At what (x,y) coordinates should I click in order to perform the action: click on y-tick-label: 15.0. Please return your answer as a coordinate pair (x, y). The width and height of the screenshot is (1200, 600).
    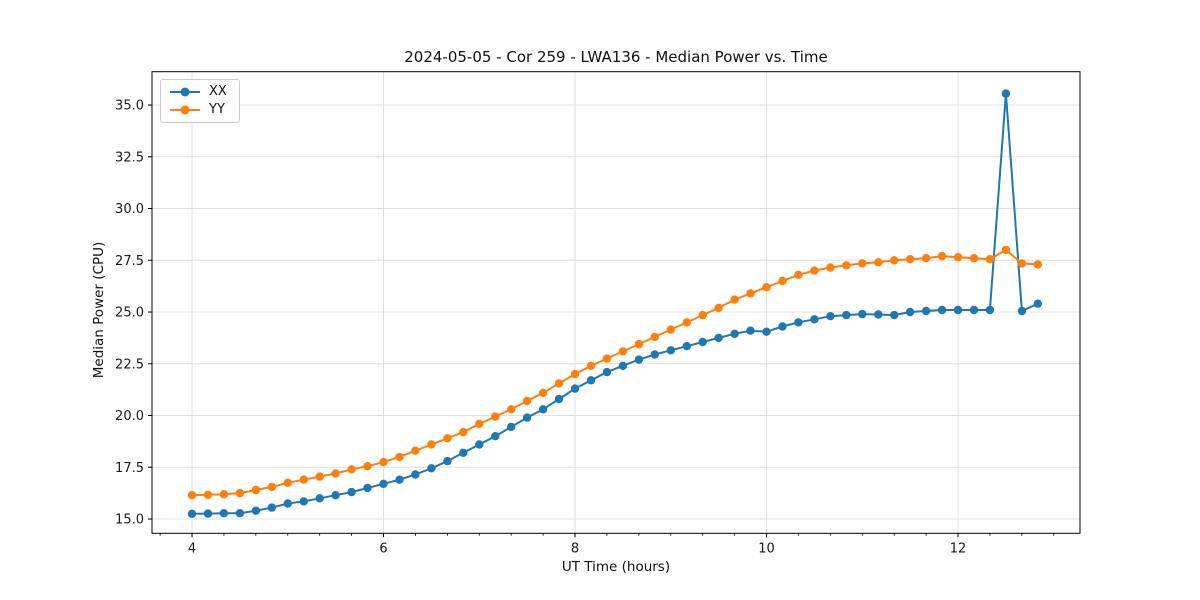
    Looking at the image, I should click on (129, 520).